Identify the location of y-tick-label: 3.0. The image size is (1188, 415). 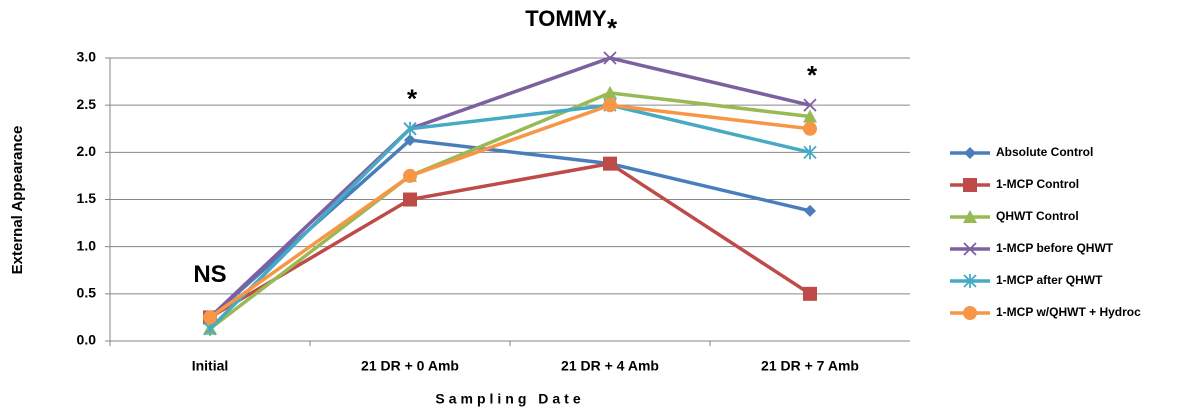
(87, 57).